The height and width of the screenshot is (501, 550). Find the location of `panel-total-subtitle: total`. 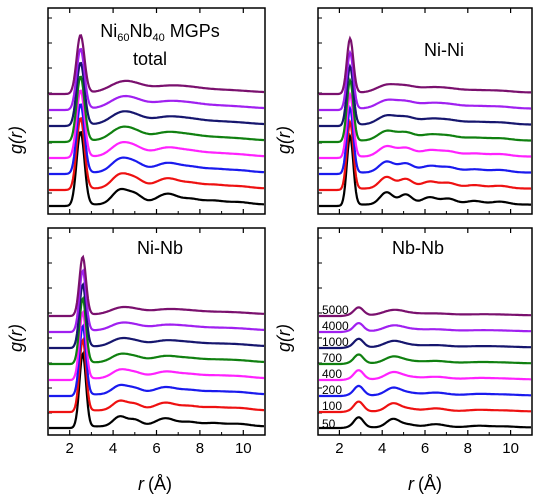

panel-total-subtitle: total is located at coordinates (150, 59).